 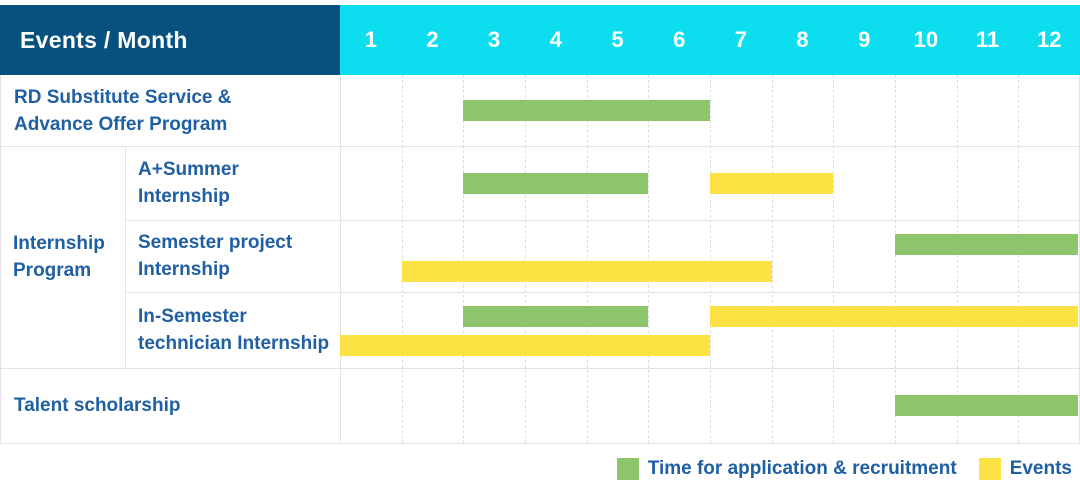 I want to click on month-header-cell: 10, so click(x=926, y=39).